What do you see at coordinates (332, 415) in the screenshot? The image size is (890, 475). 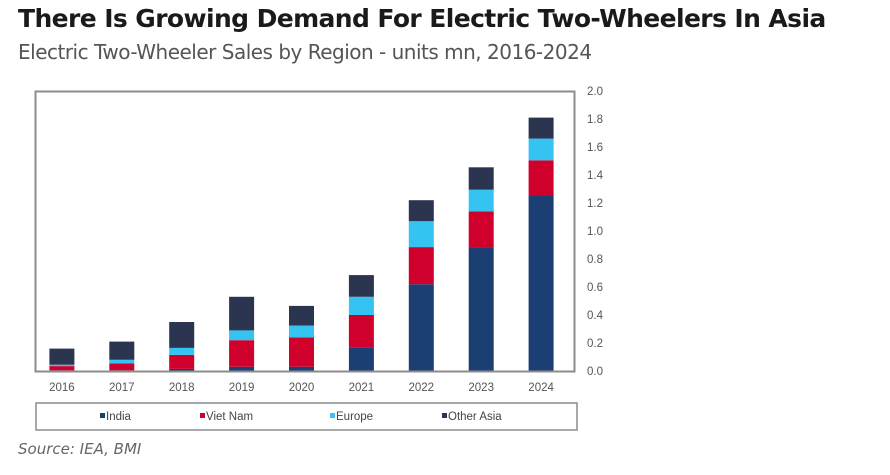 I see `legend-swatch-europe` at bounding box center [332, 415].